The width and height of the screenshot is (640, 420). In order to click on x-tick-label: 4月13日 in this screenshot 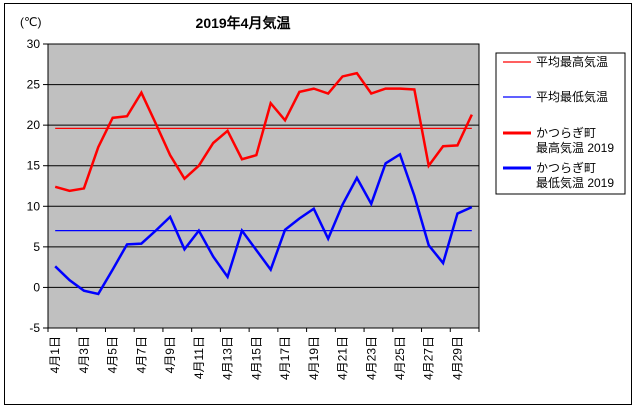, I will do `click(228, 358)`.